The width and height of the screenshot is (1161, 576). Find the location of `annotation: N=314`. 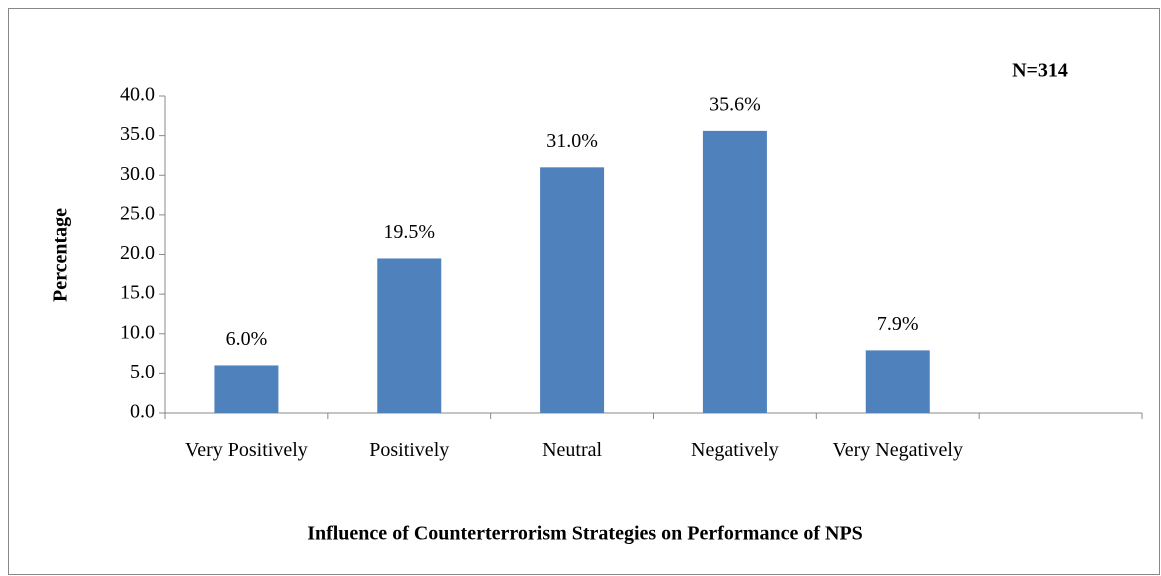

annotation: N=314 is located at coordinates (1040, 71).